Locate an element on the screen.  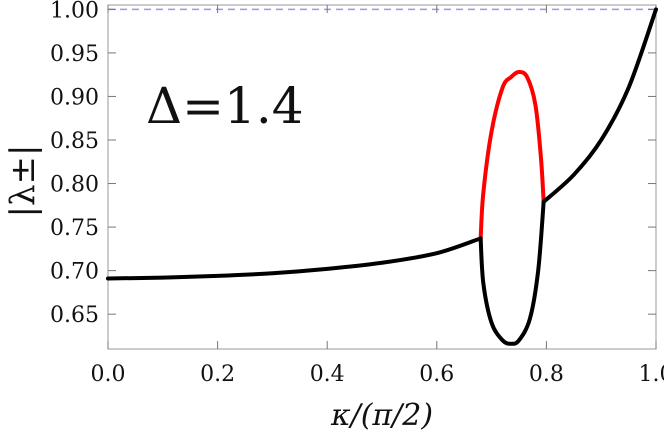
y-tick-label: 0.85 is located at coordinates (74, 141).